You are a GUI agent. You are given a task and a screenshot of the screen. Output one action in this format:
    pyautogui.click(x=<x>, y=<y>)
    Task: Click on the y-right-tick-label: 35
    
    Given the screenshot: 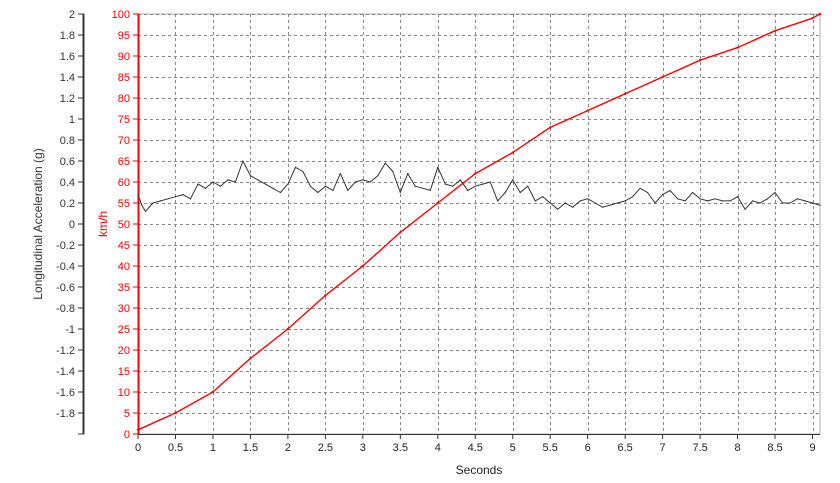 What is the action you would take?
    pyautogui.click(x=124, y=288)
    